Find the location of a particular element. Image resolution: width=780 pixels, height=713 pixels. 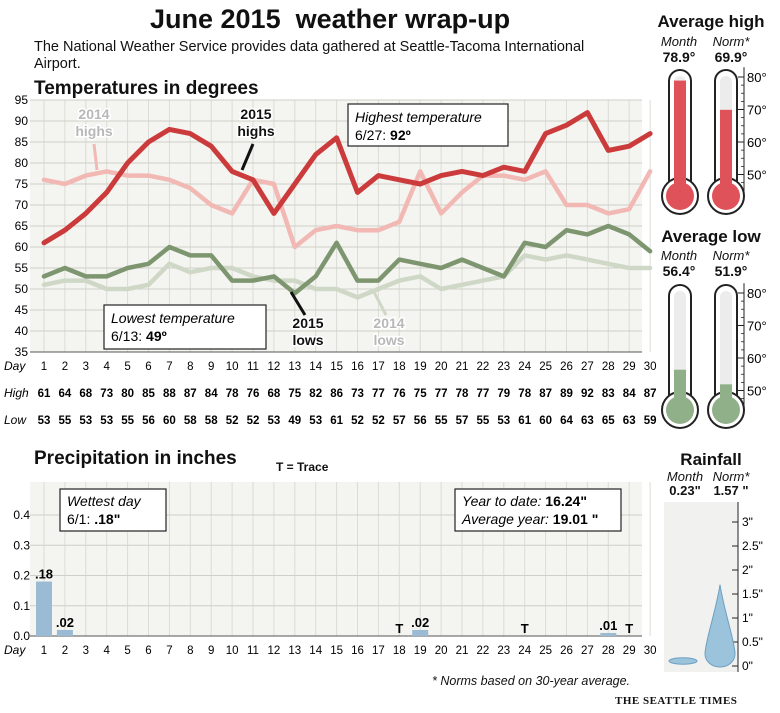

table-row-label-low: Low is located at coordinates (15, 420).